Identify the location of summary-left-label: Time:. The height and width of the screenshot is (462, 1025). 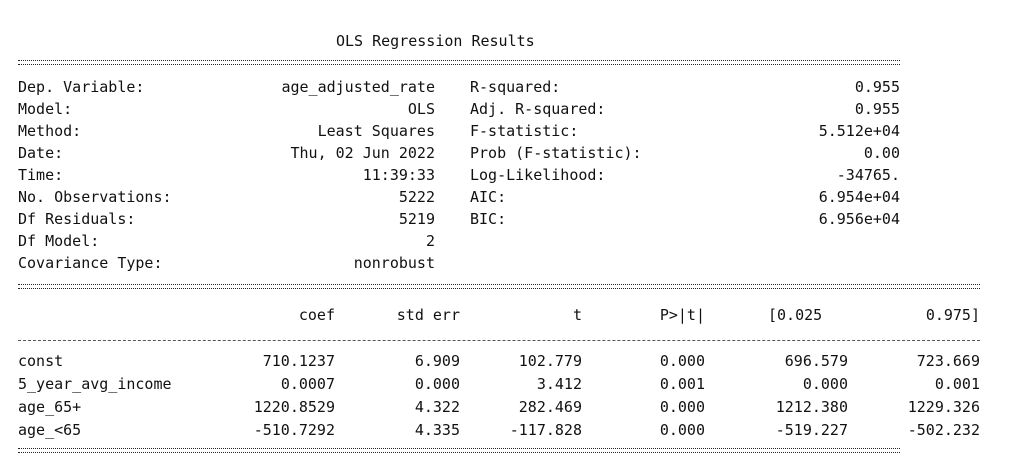
(41, 175).